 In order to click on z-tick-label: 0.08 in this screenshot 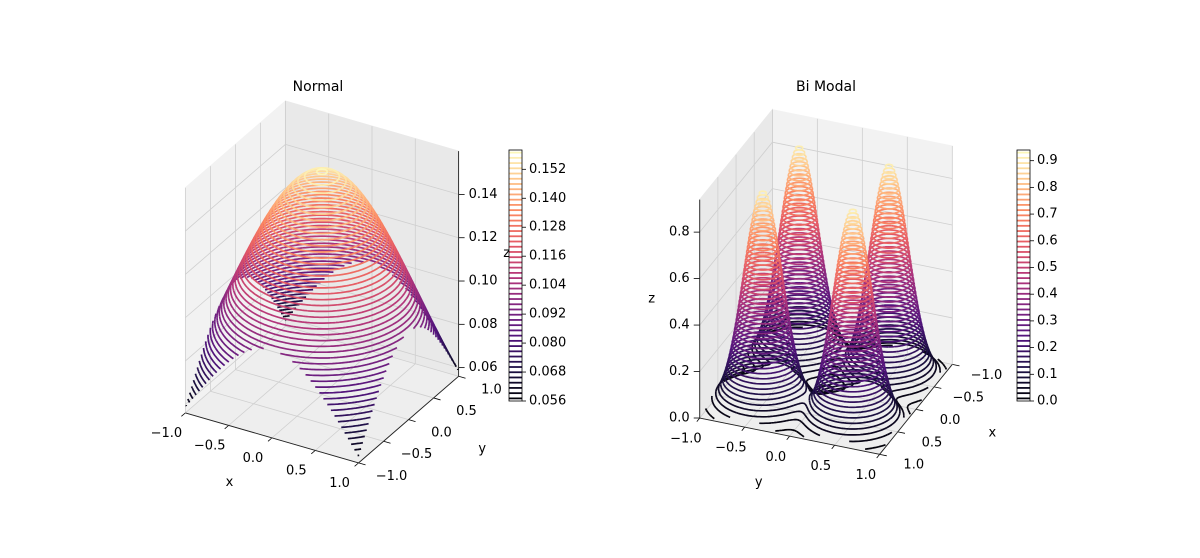, I will do `click(483, 324)`.